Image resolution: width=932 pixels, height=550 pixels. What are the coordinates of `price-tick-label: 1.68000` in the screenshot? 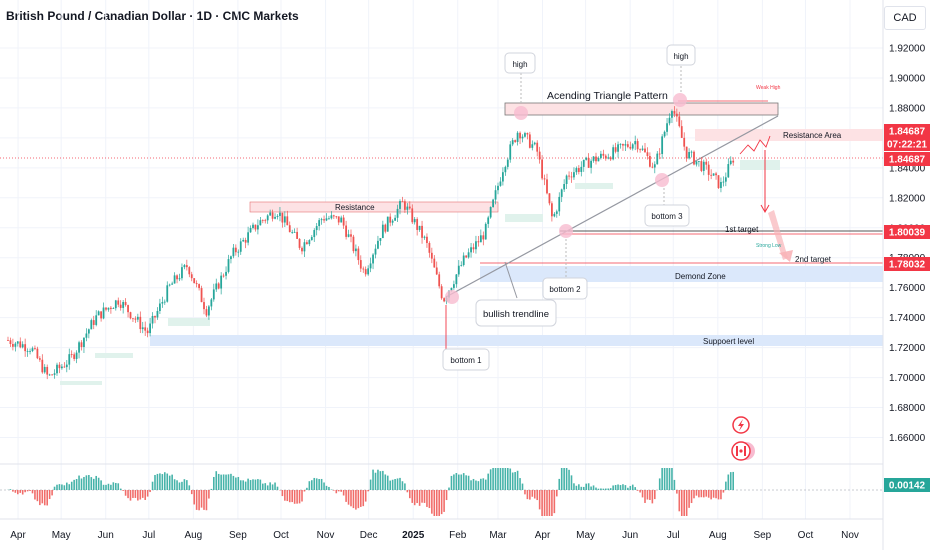 It's located at (907, 408).